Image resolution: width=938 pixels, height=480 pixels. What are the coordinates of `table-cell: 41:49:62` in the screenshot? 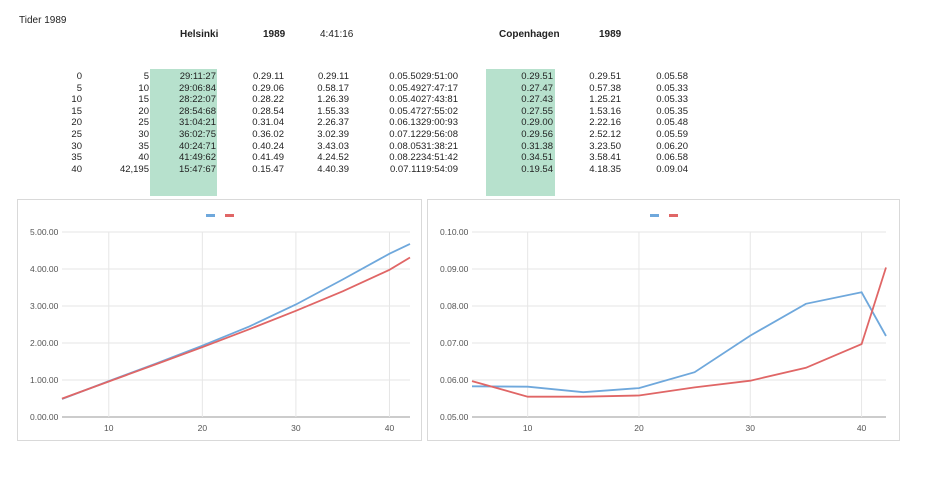 It's located at (197, 158).